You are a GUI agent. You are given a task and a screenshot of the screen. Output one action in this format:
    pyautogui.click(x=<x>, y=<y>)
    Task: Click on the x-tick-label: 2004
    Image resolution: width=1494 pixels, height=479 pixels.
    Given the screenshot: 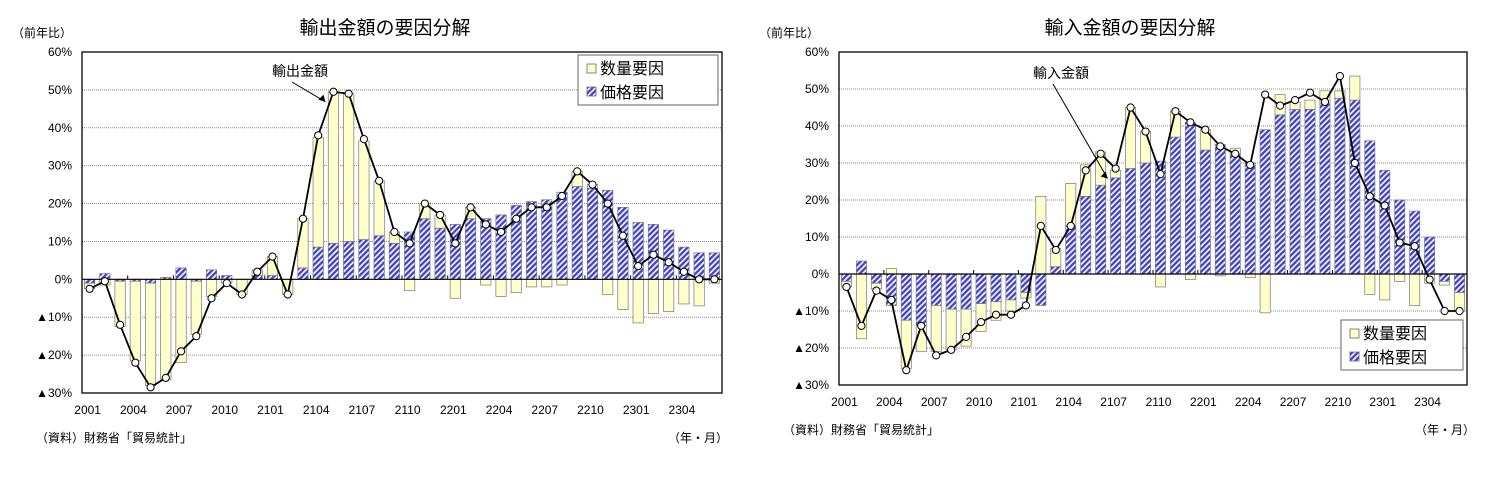 What is the action you would take?
    pyautogui.click(x=889, y=402)
    